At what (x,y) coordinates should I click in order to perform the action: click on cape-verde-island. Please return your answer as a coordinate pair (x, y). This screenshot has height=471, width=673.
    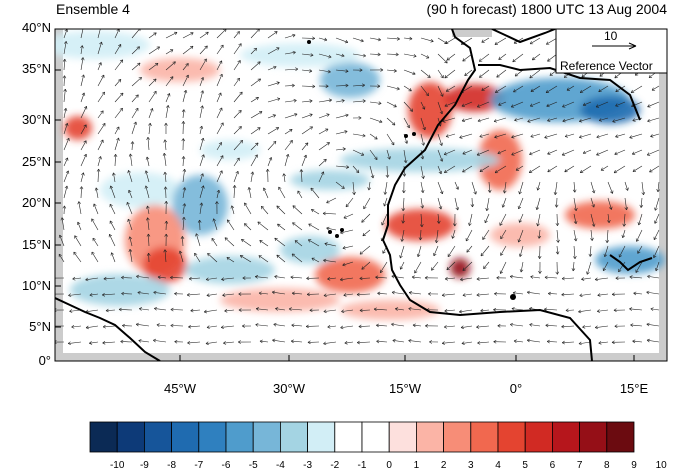
    Looking at the image, I should click on (330, 232).